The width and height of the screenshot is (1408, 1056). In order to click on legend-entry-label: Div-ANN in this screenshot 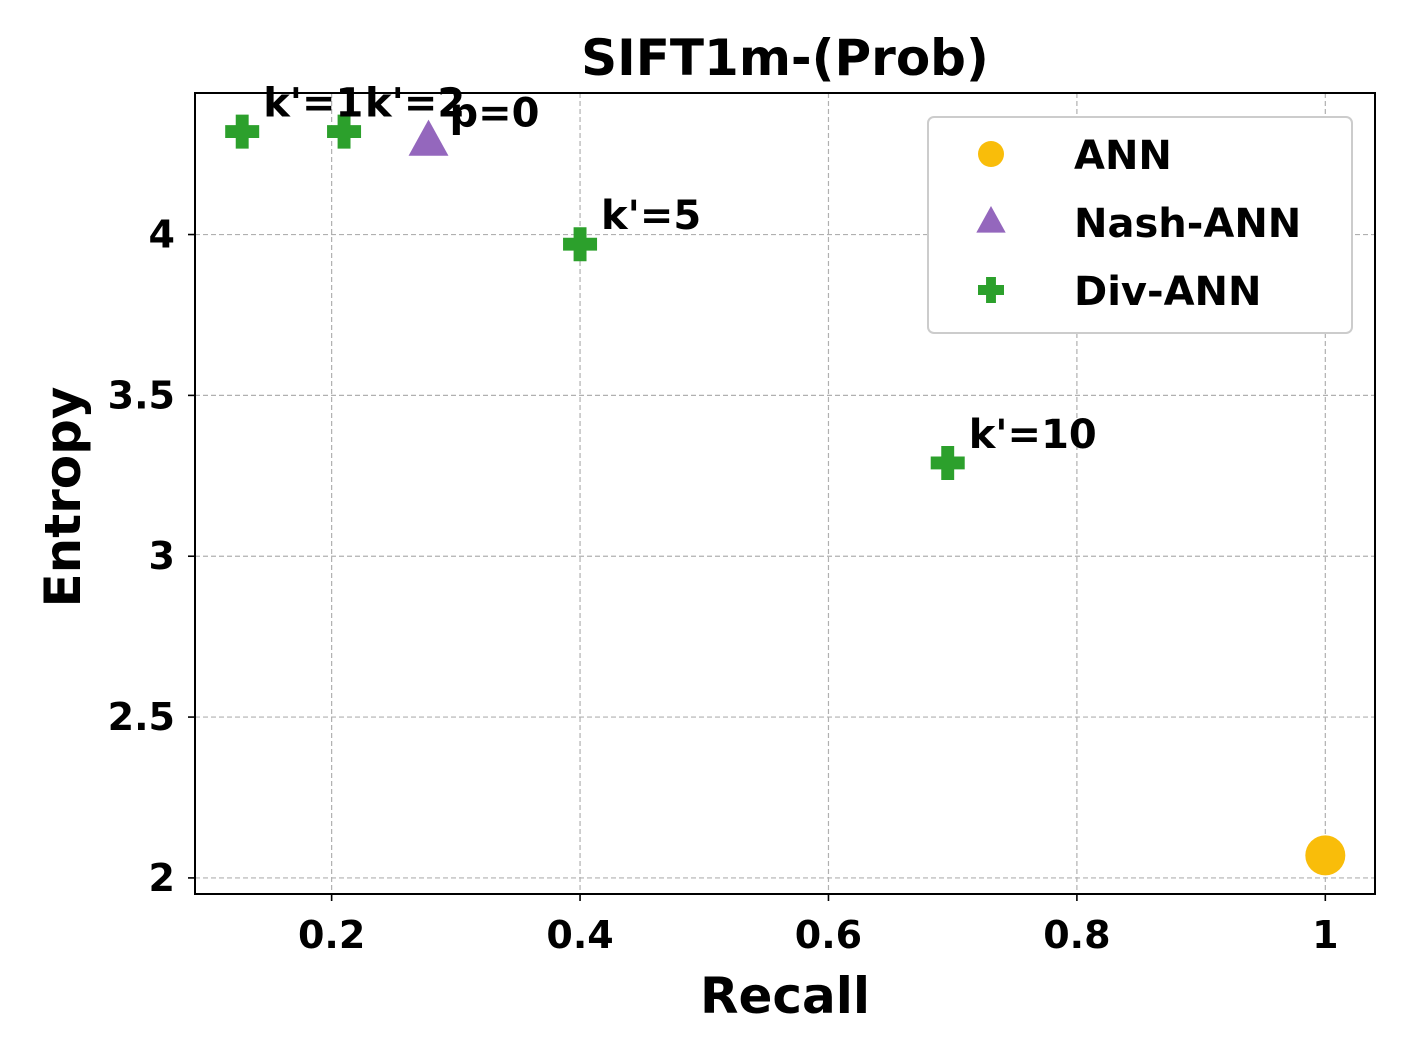, I will do `click(1168, 292)`.